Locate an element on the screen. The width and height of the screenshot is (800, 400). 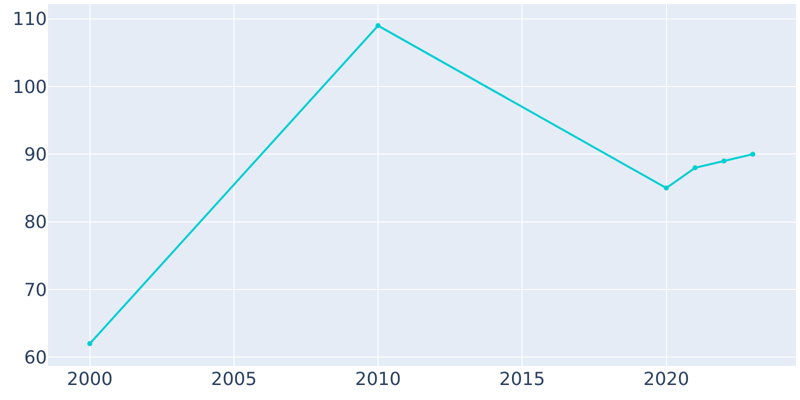
x-tick-label: 2020 is located at coordinates (666, 379).